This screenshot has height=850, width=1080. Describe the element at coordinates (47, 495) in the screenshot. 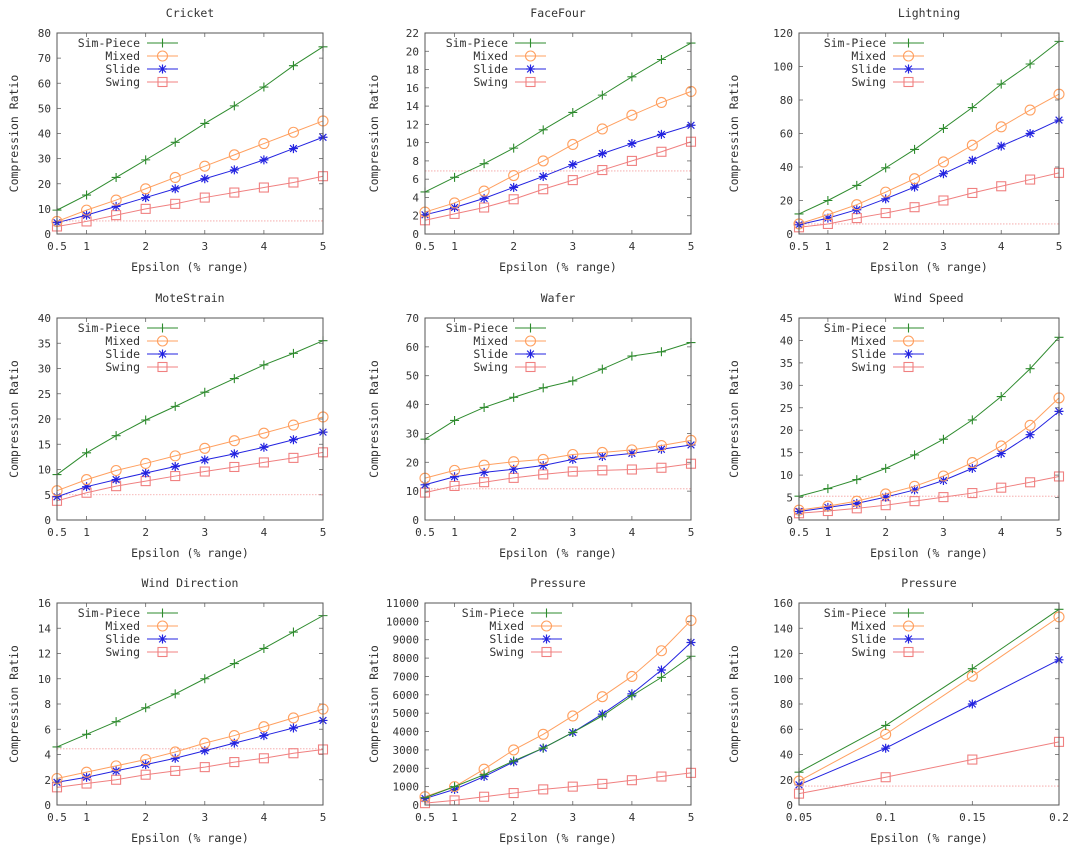

I see `y-tick-label: 5` at that location.